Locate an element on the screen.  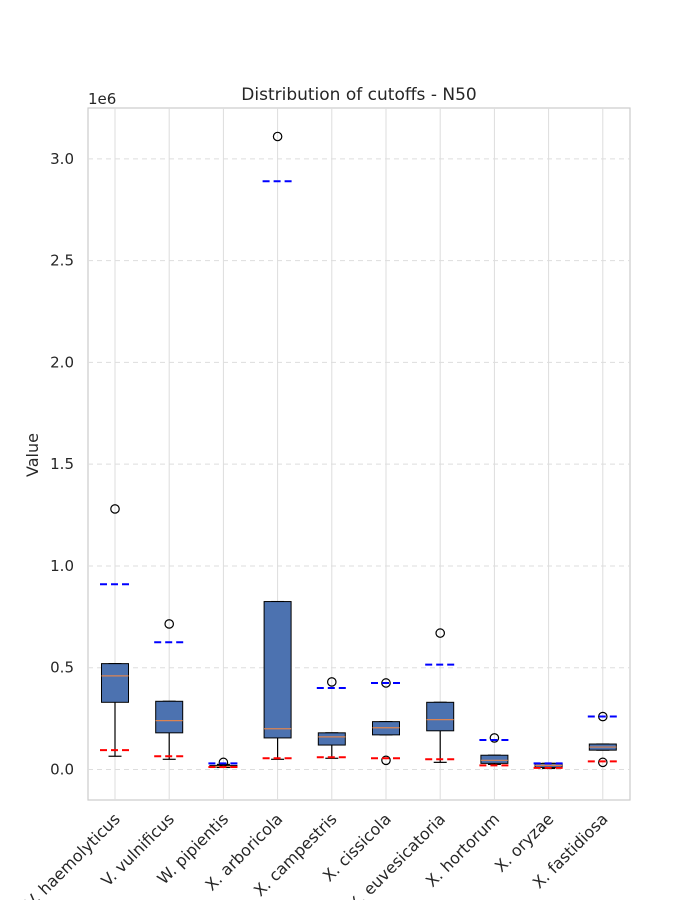
y-tick-label: 3.0 is located at coordinates (62, 159).